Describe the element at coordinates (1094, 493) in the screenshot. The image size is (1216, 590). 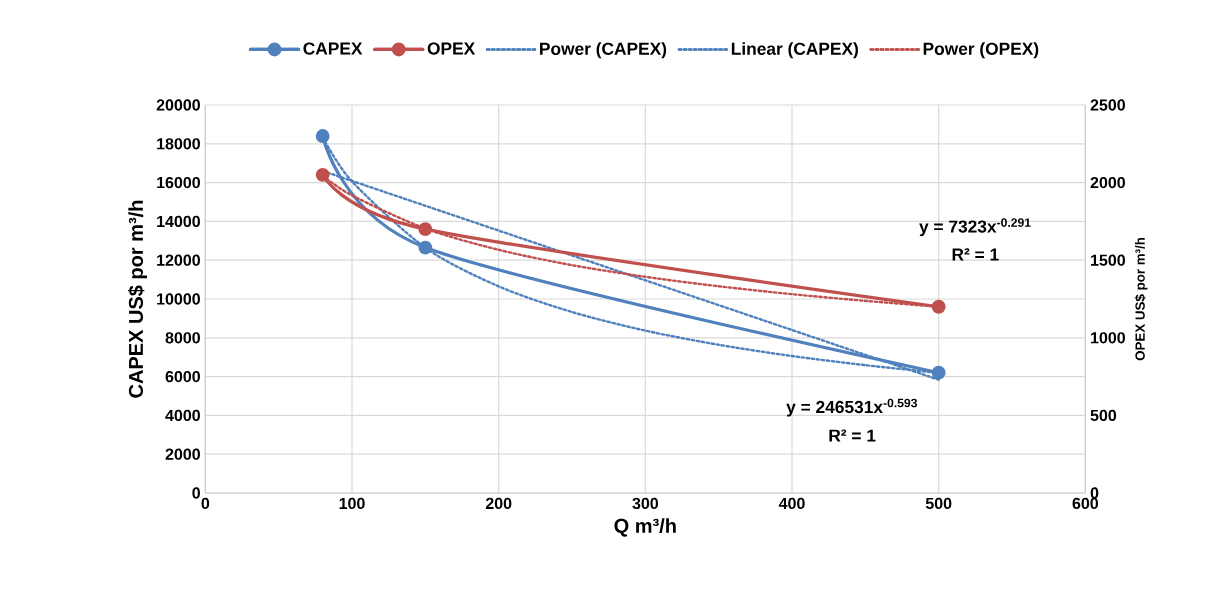
I see `y2-tick-label: 0` at that location.